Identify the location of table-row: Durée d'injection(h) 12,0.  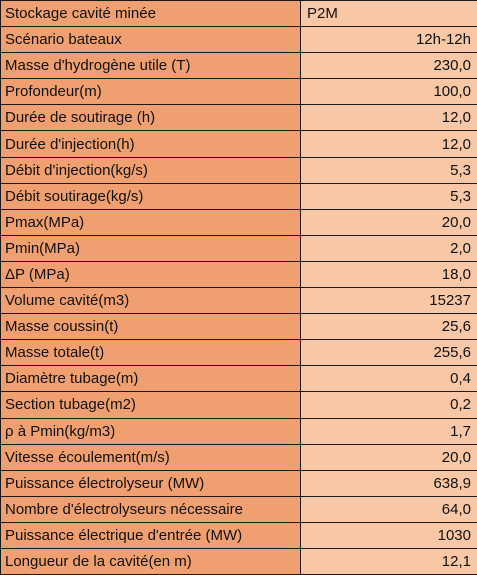
(238, 144).